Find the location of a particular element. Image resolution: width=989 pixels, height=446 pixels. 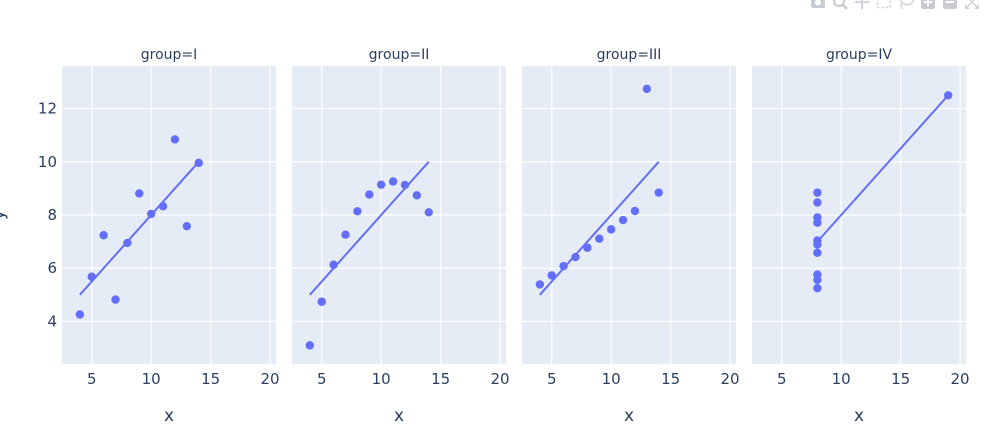

zoom-button is located at coordinates (840, 7).